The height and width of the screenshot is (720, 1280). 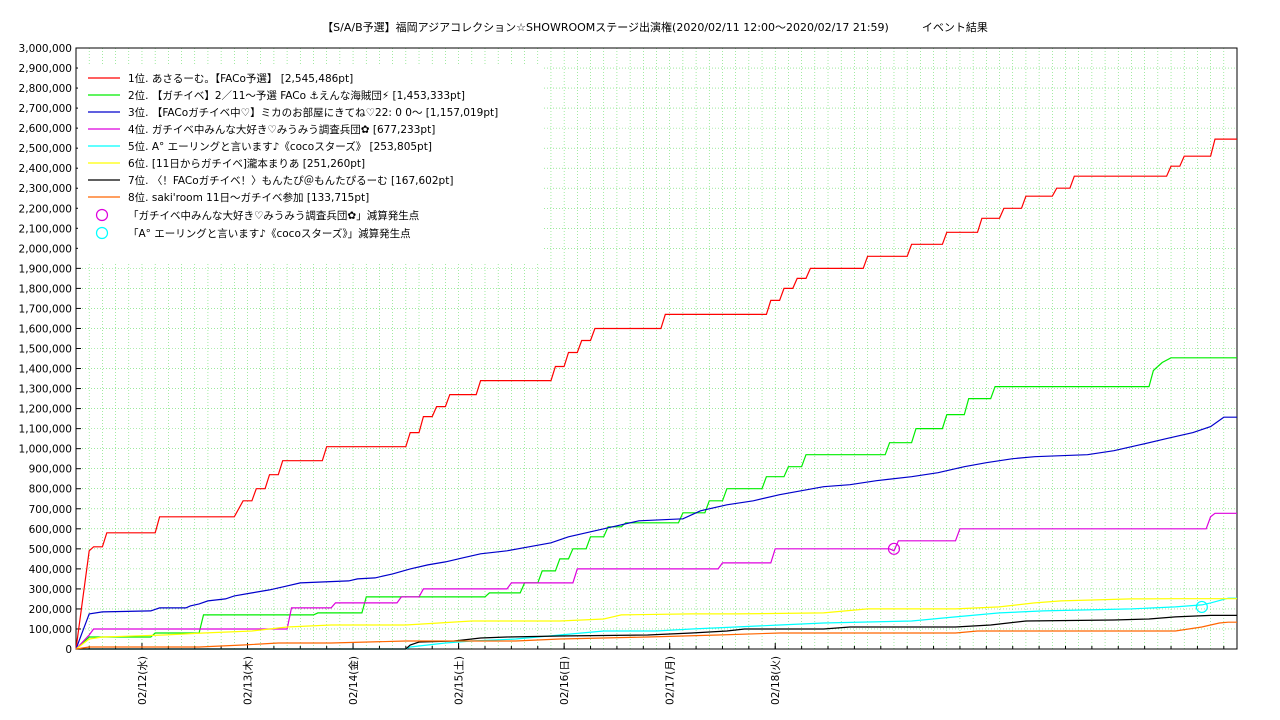 I want to click on y-tick-label: 1,600,000, so click(x=45, y=329).